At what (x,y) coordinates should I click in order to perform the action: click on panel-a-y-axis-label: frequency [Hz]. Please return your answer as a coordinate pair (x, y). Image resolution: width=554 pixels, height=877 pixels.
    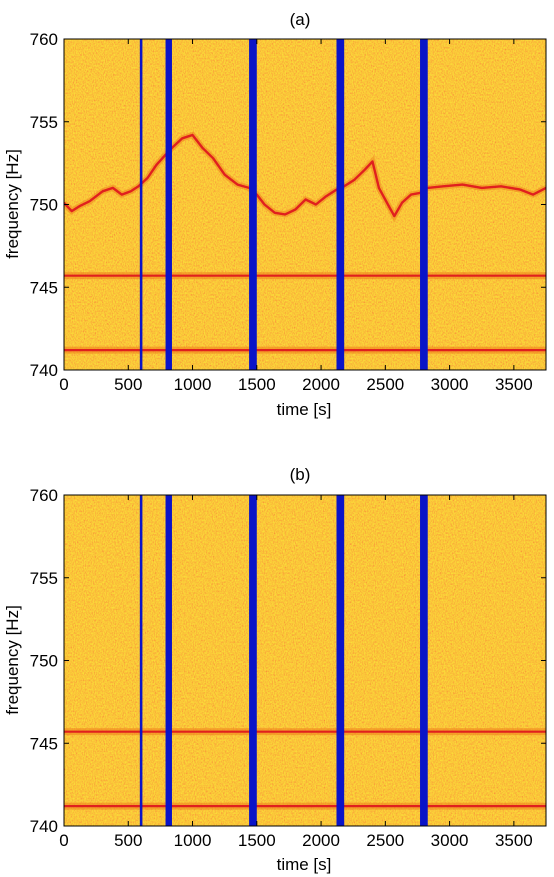
    Looking at the image, I should click on (12, 204).